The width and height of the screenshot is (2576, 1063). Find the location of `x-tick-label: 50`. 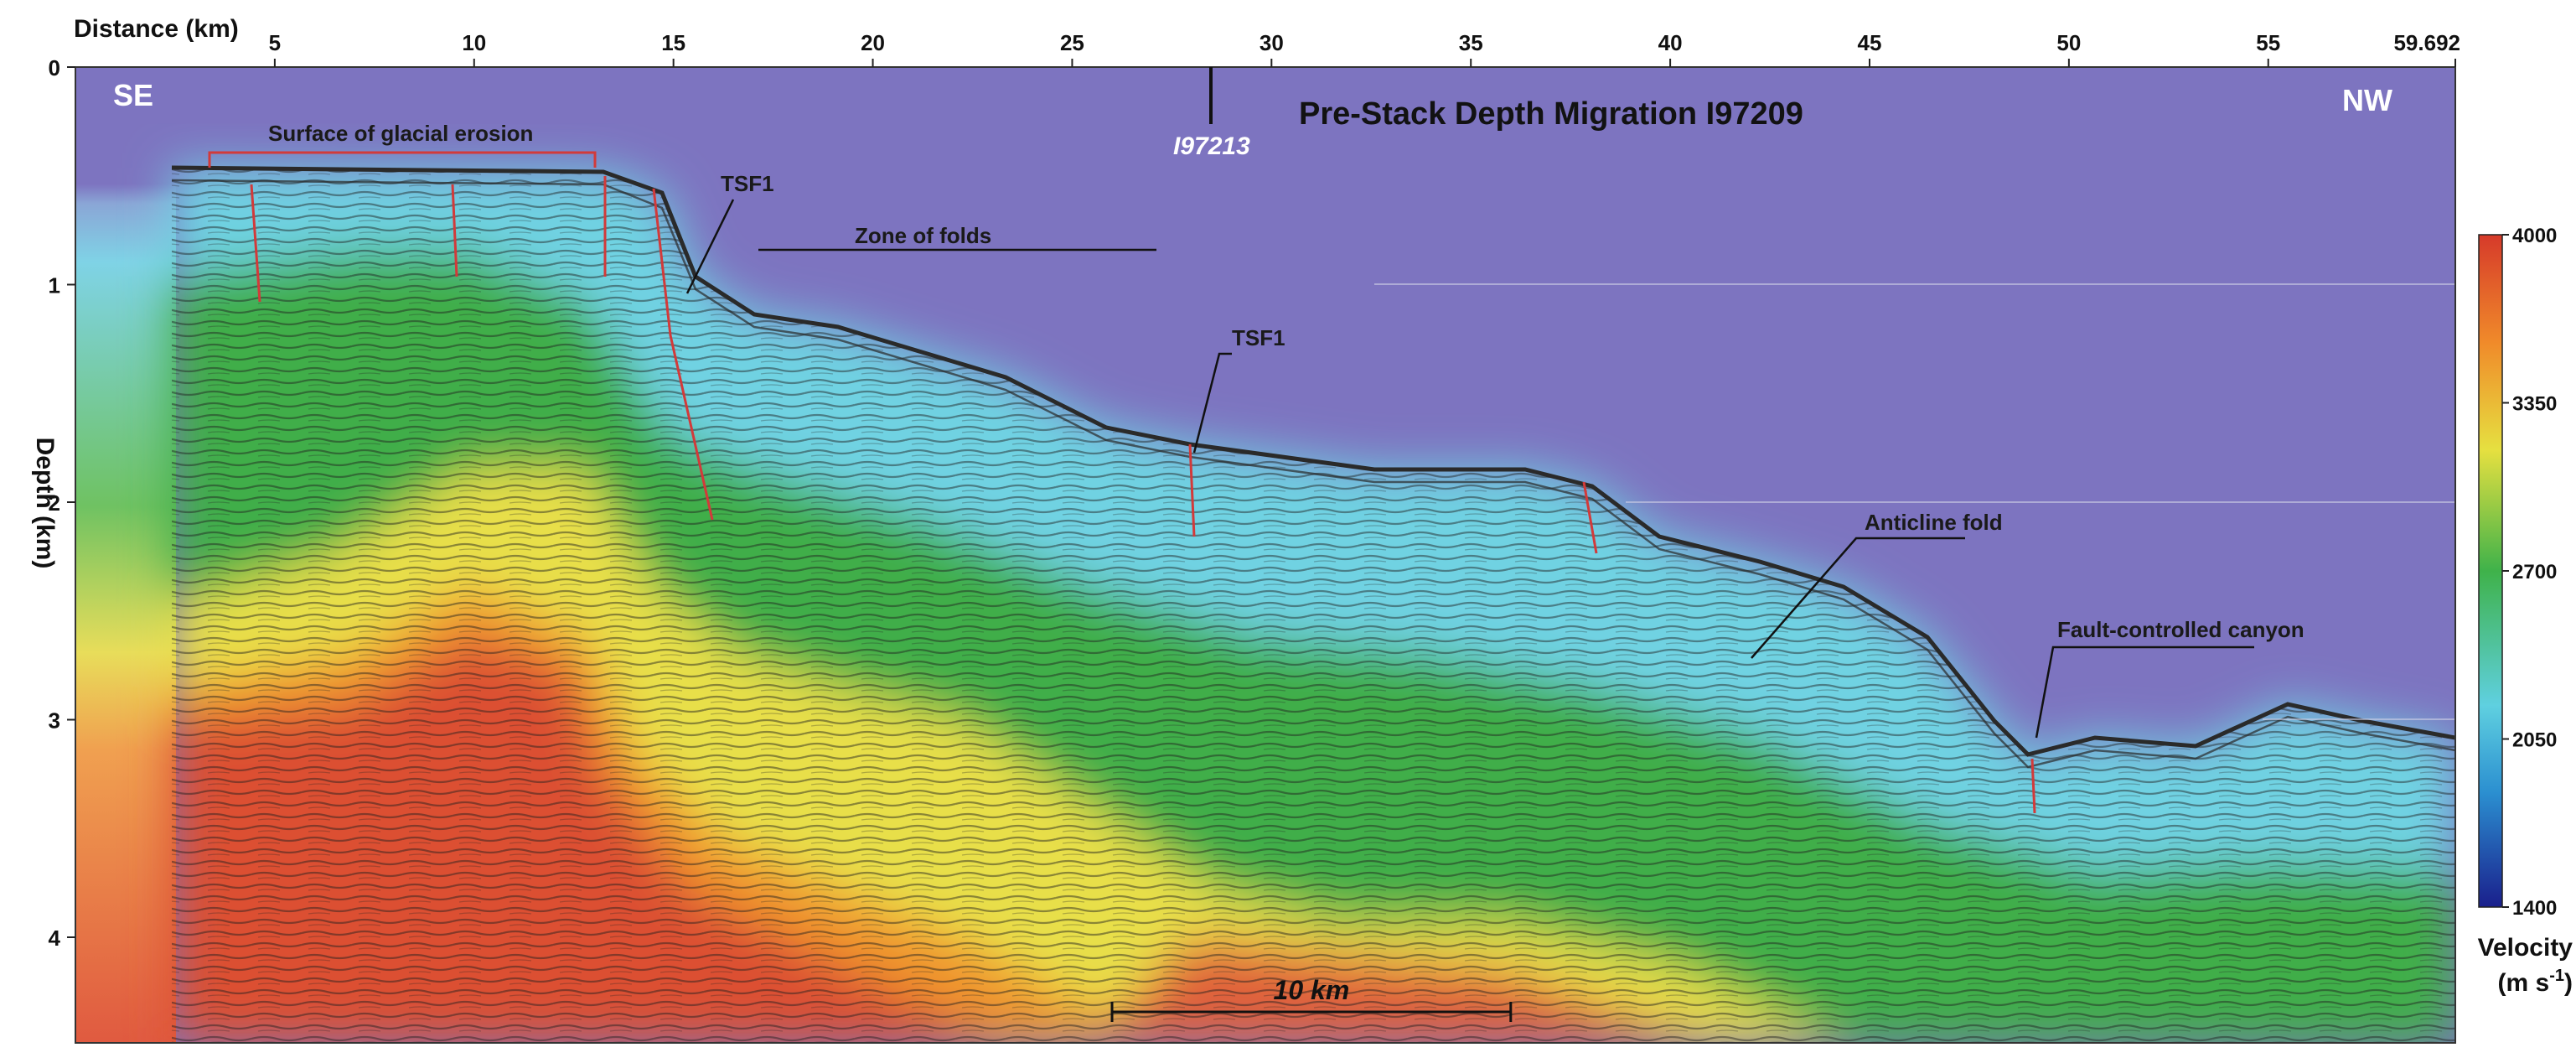

x-tick-label: 50 is located at coordinates (2068, 42).